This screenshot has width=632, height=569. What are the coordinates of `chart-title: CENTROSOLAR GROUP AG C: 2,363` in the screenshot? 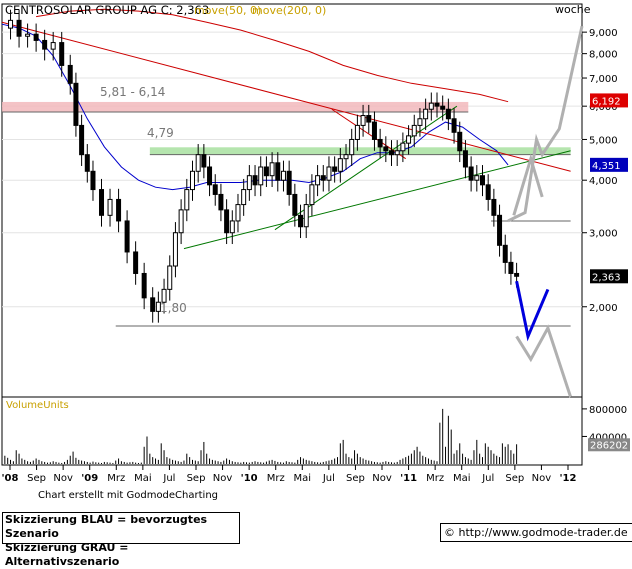 It's located at (107, 10).